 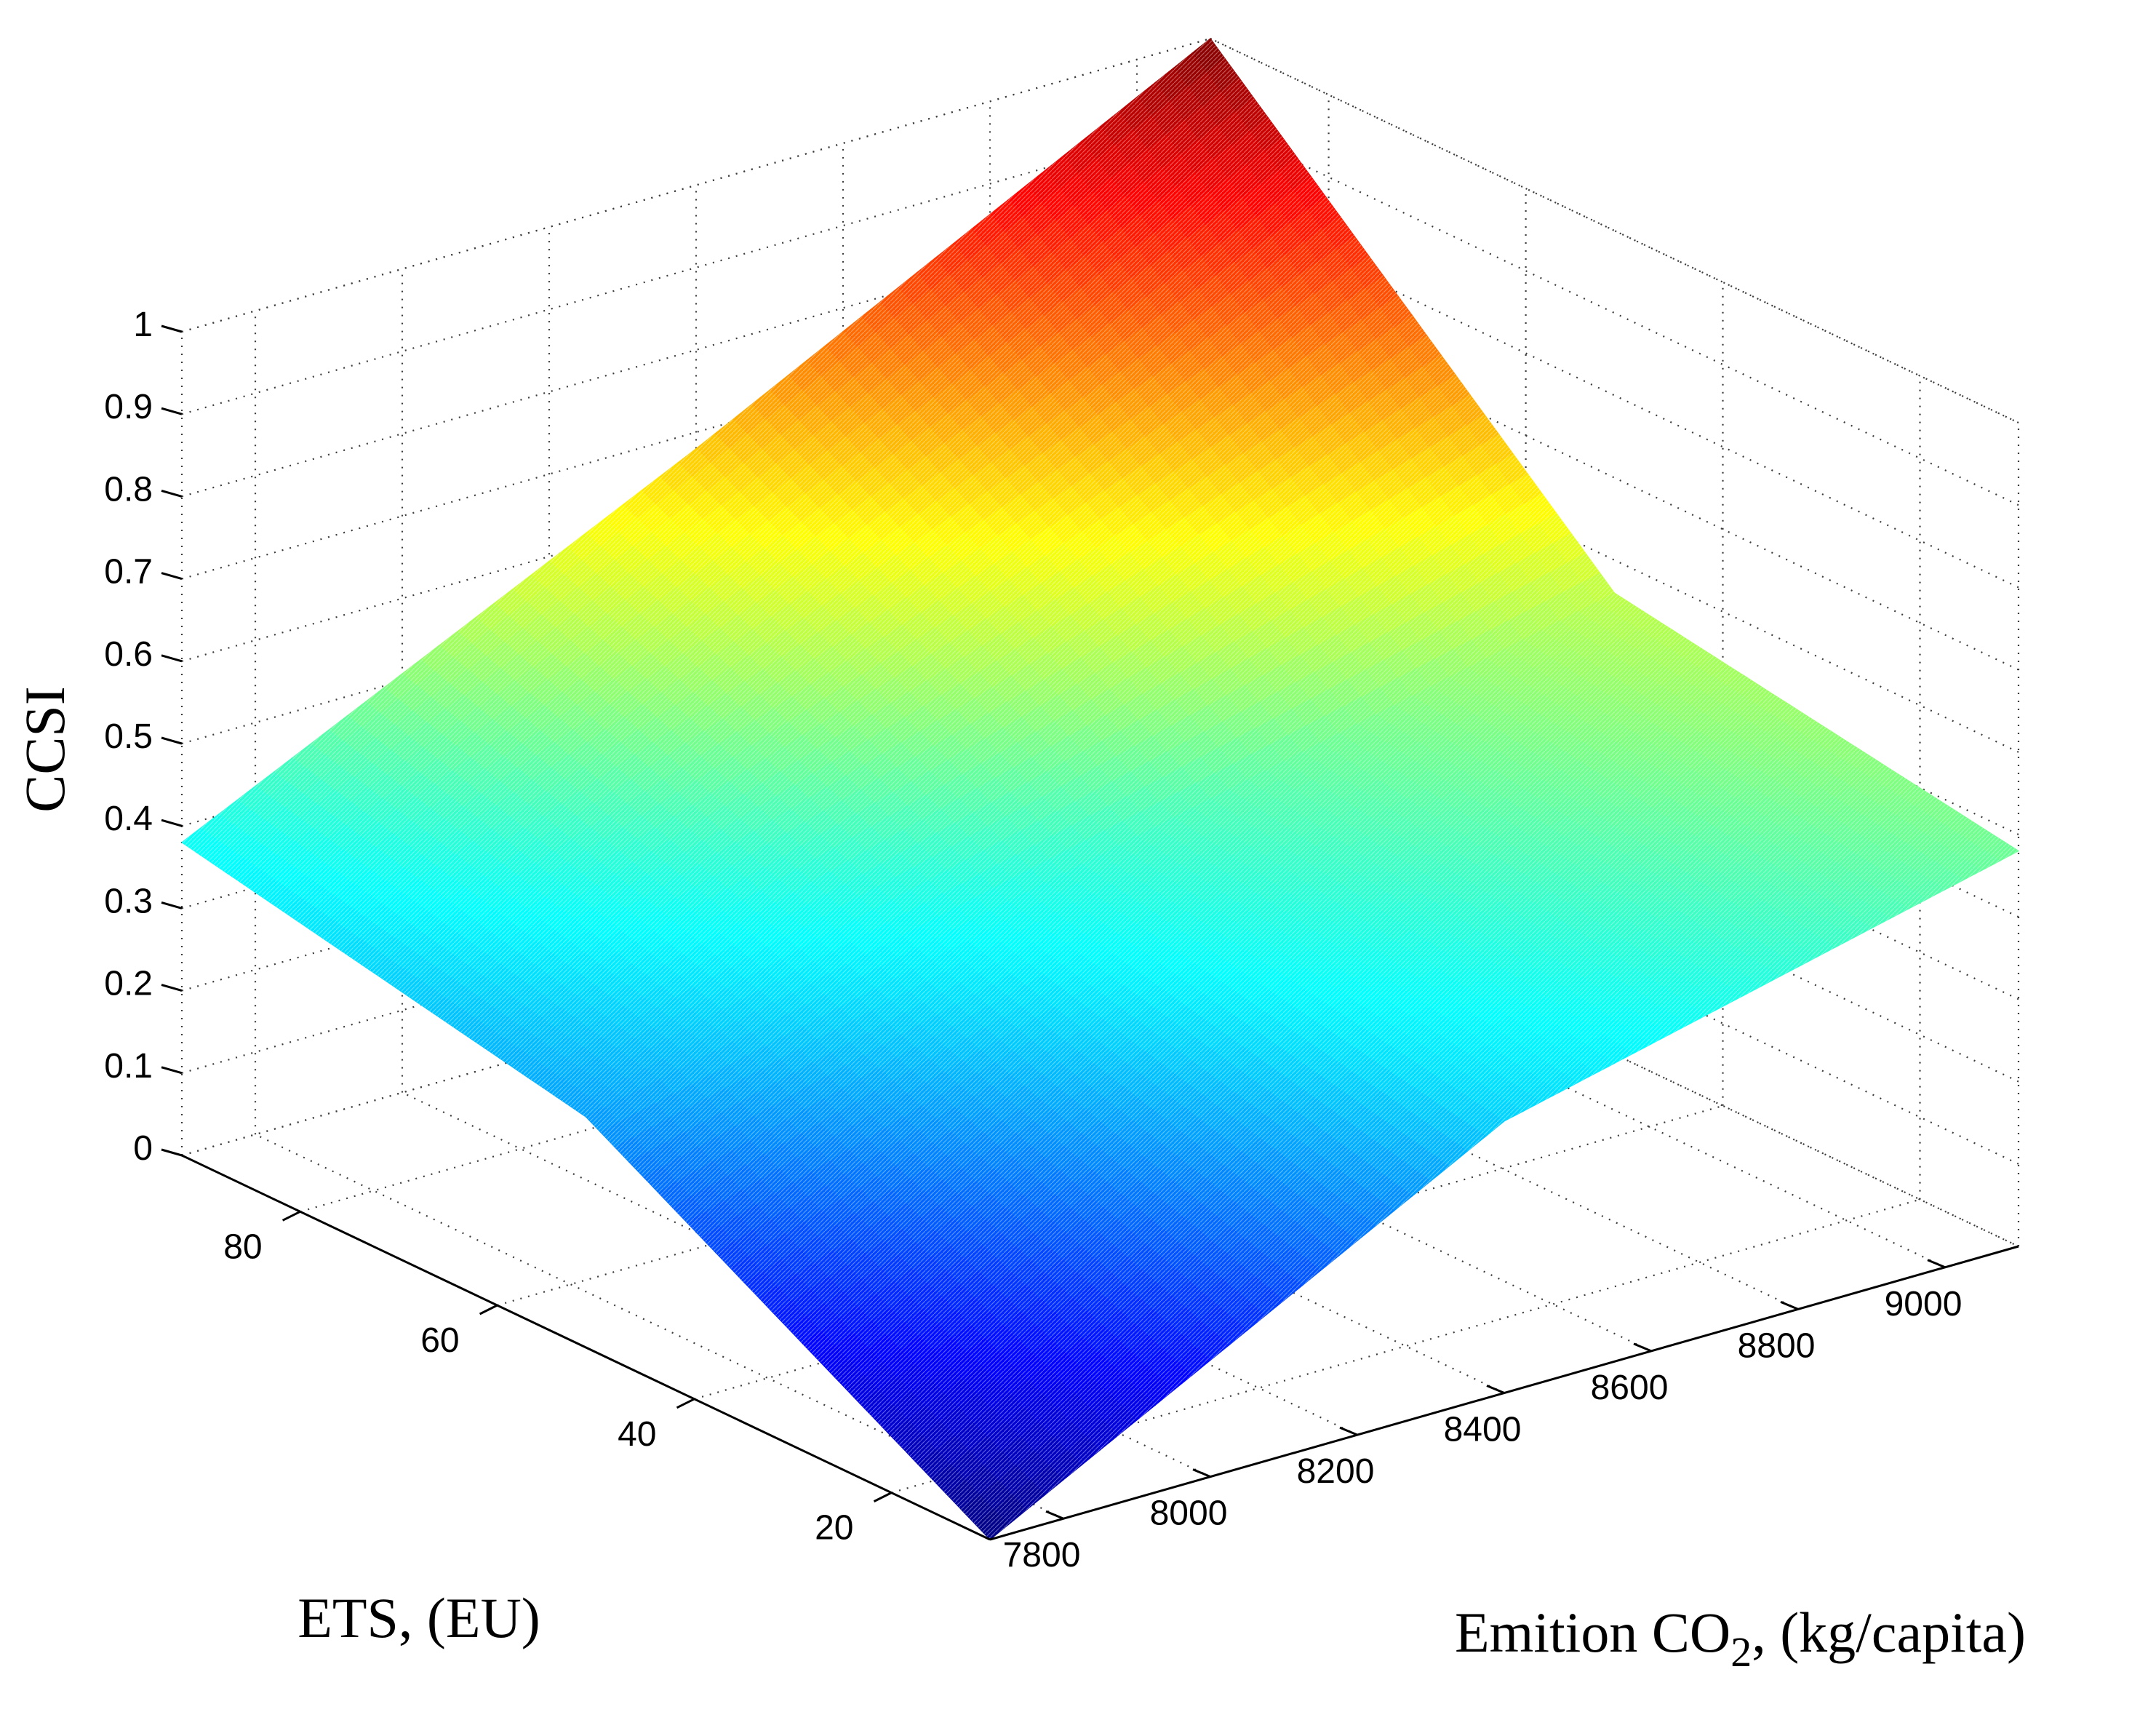 I want to click on z-axis-title: CCSI, so click(x=44, y=749).